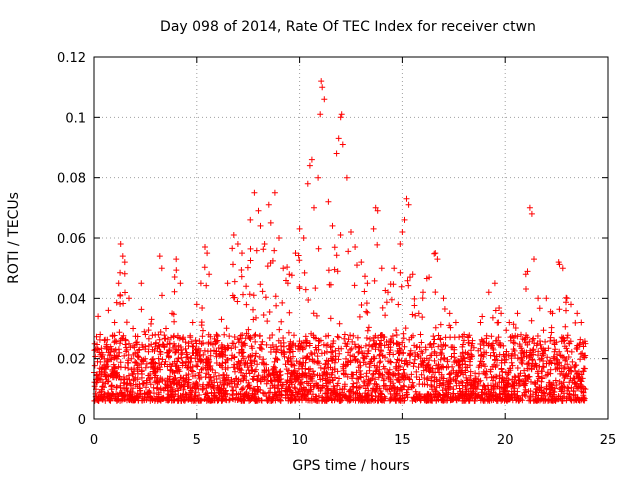  What do you see at coordinates (608, 440) in the screenshot?
I see `x-tick-label: 25` at bounding box center [608, 440].